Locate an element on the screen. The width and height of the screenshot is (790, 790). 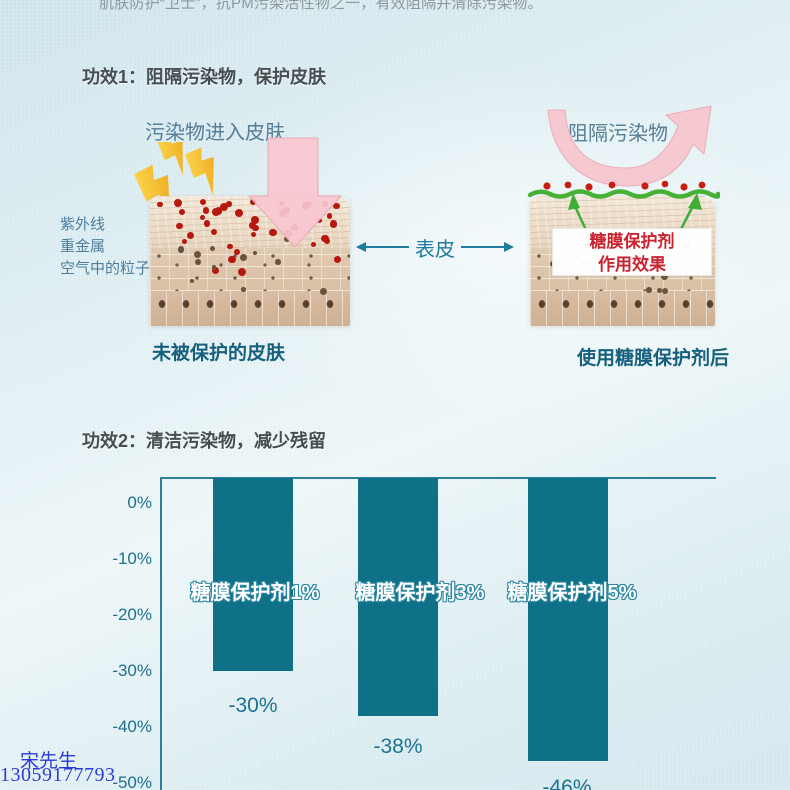
intro-text: 肌肤防护“卫士”，抗PM污染活性物之一，有效阻隔并清除污染物。 is located at coordinates (321, 6).